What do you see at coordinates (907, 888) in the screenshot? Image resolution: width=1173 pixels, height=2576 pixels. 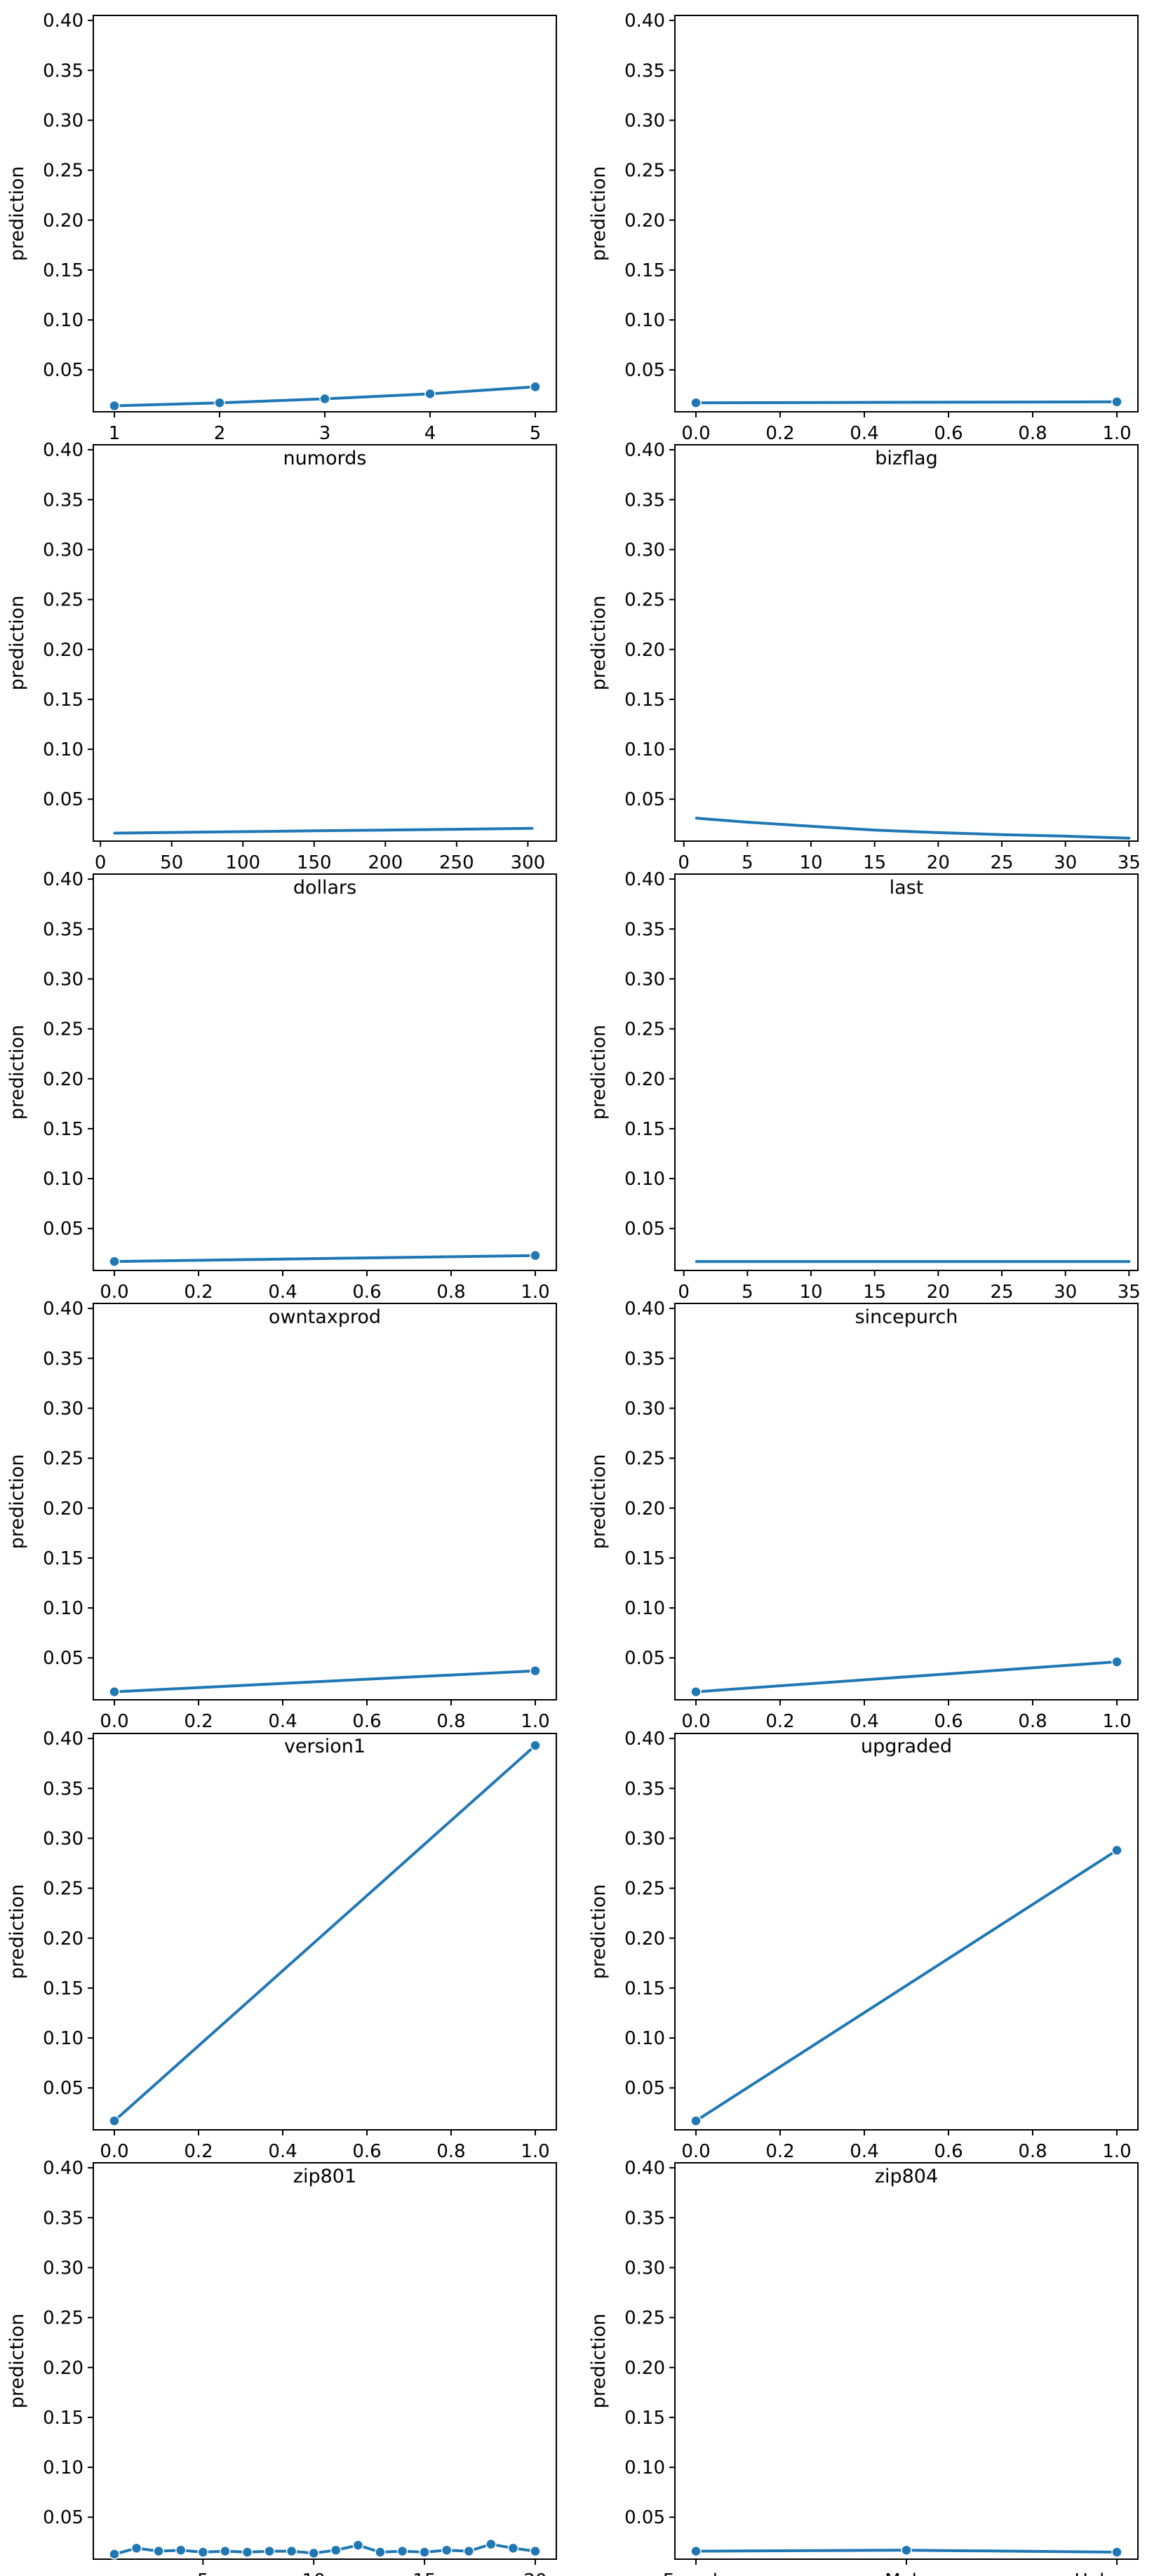 I see `x-axis-label: last` at bounding box center [907, 888].